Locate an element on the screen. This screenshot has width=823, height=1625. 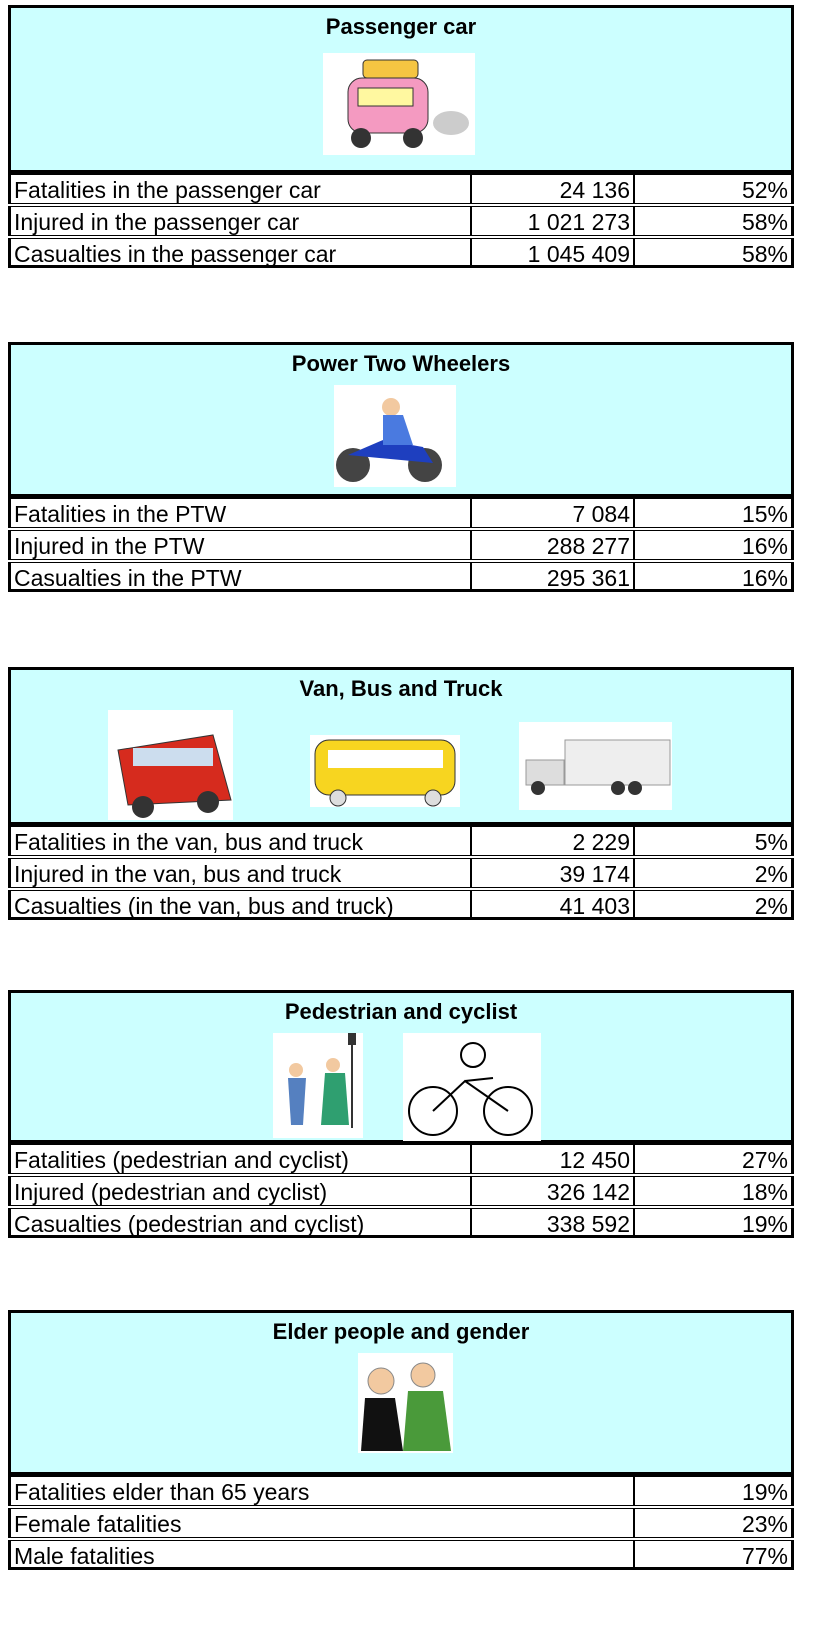
row-count: 1 045 409 is located at coordinates (552, 253).